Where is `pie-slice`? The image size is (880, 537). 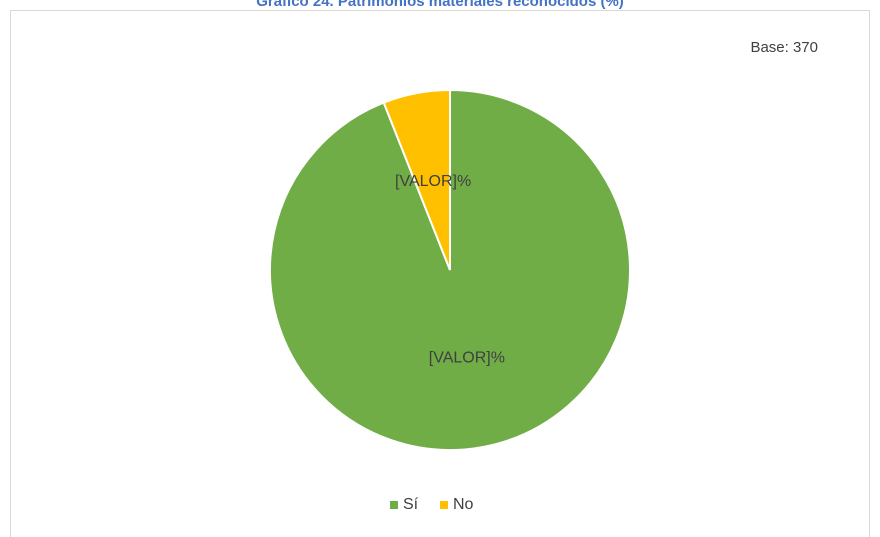 pie-slice is located at coordinates (416, 179).